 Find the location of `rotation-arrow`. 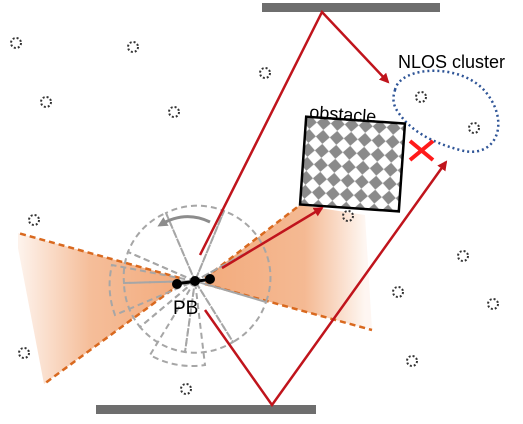

rotation-arrow is located at coordinates (184, 221).